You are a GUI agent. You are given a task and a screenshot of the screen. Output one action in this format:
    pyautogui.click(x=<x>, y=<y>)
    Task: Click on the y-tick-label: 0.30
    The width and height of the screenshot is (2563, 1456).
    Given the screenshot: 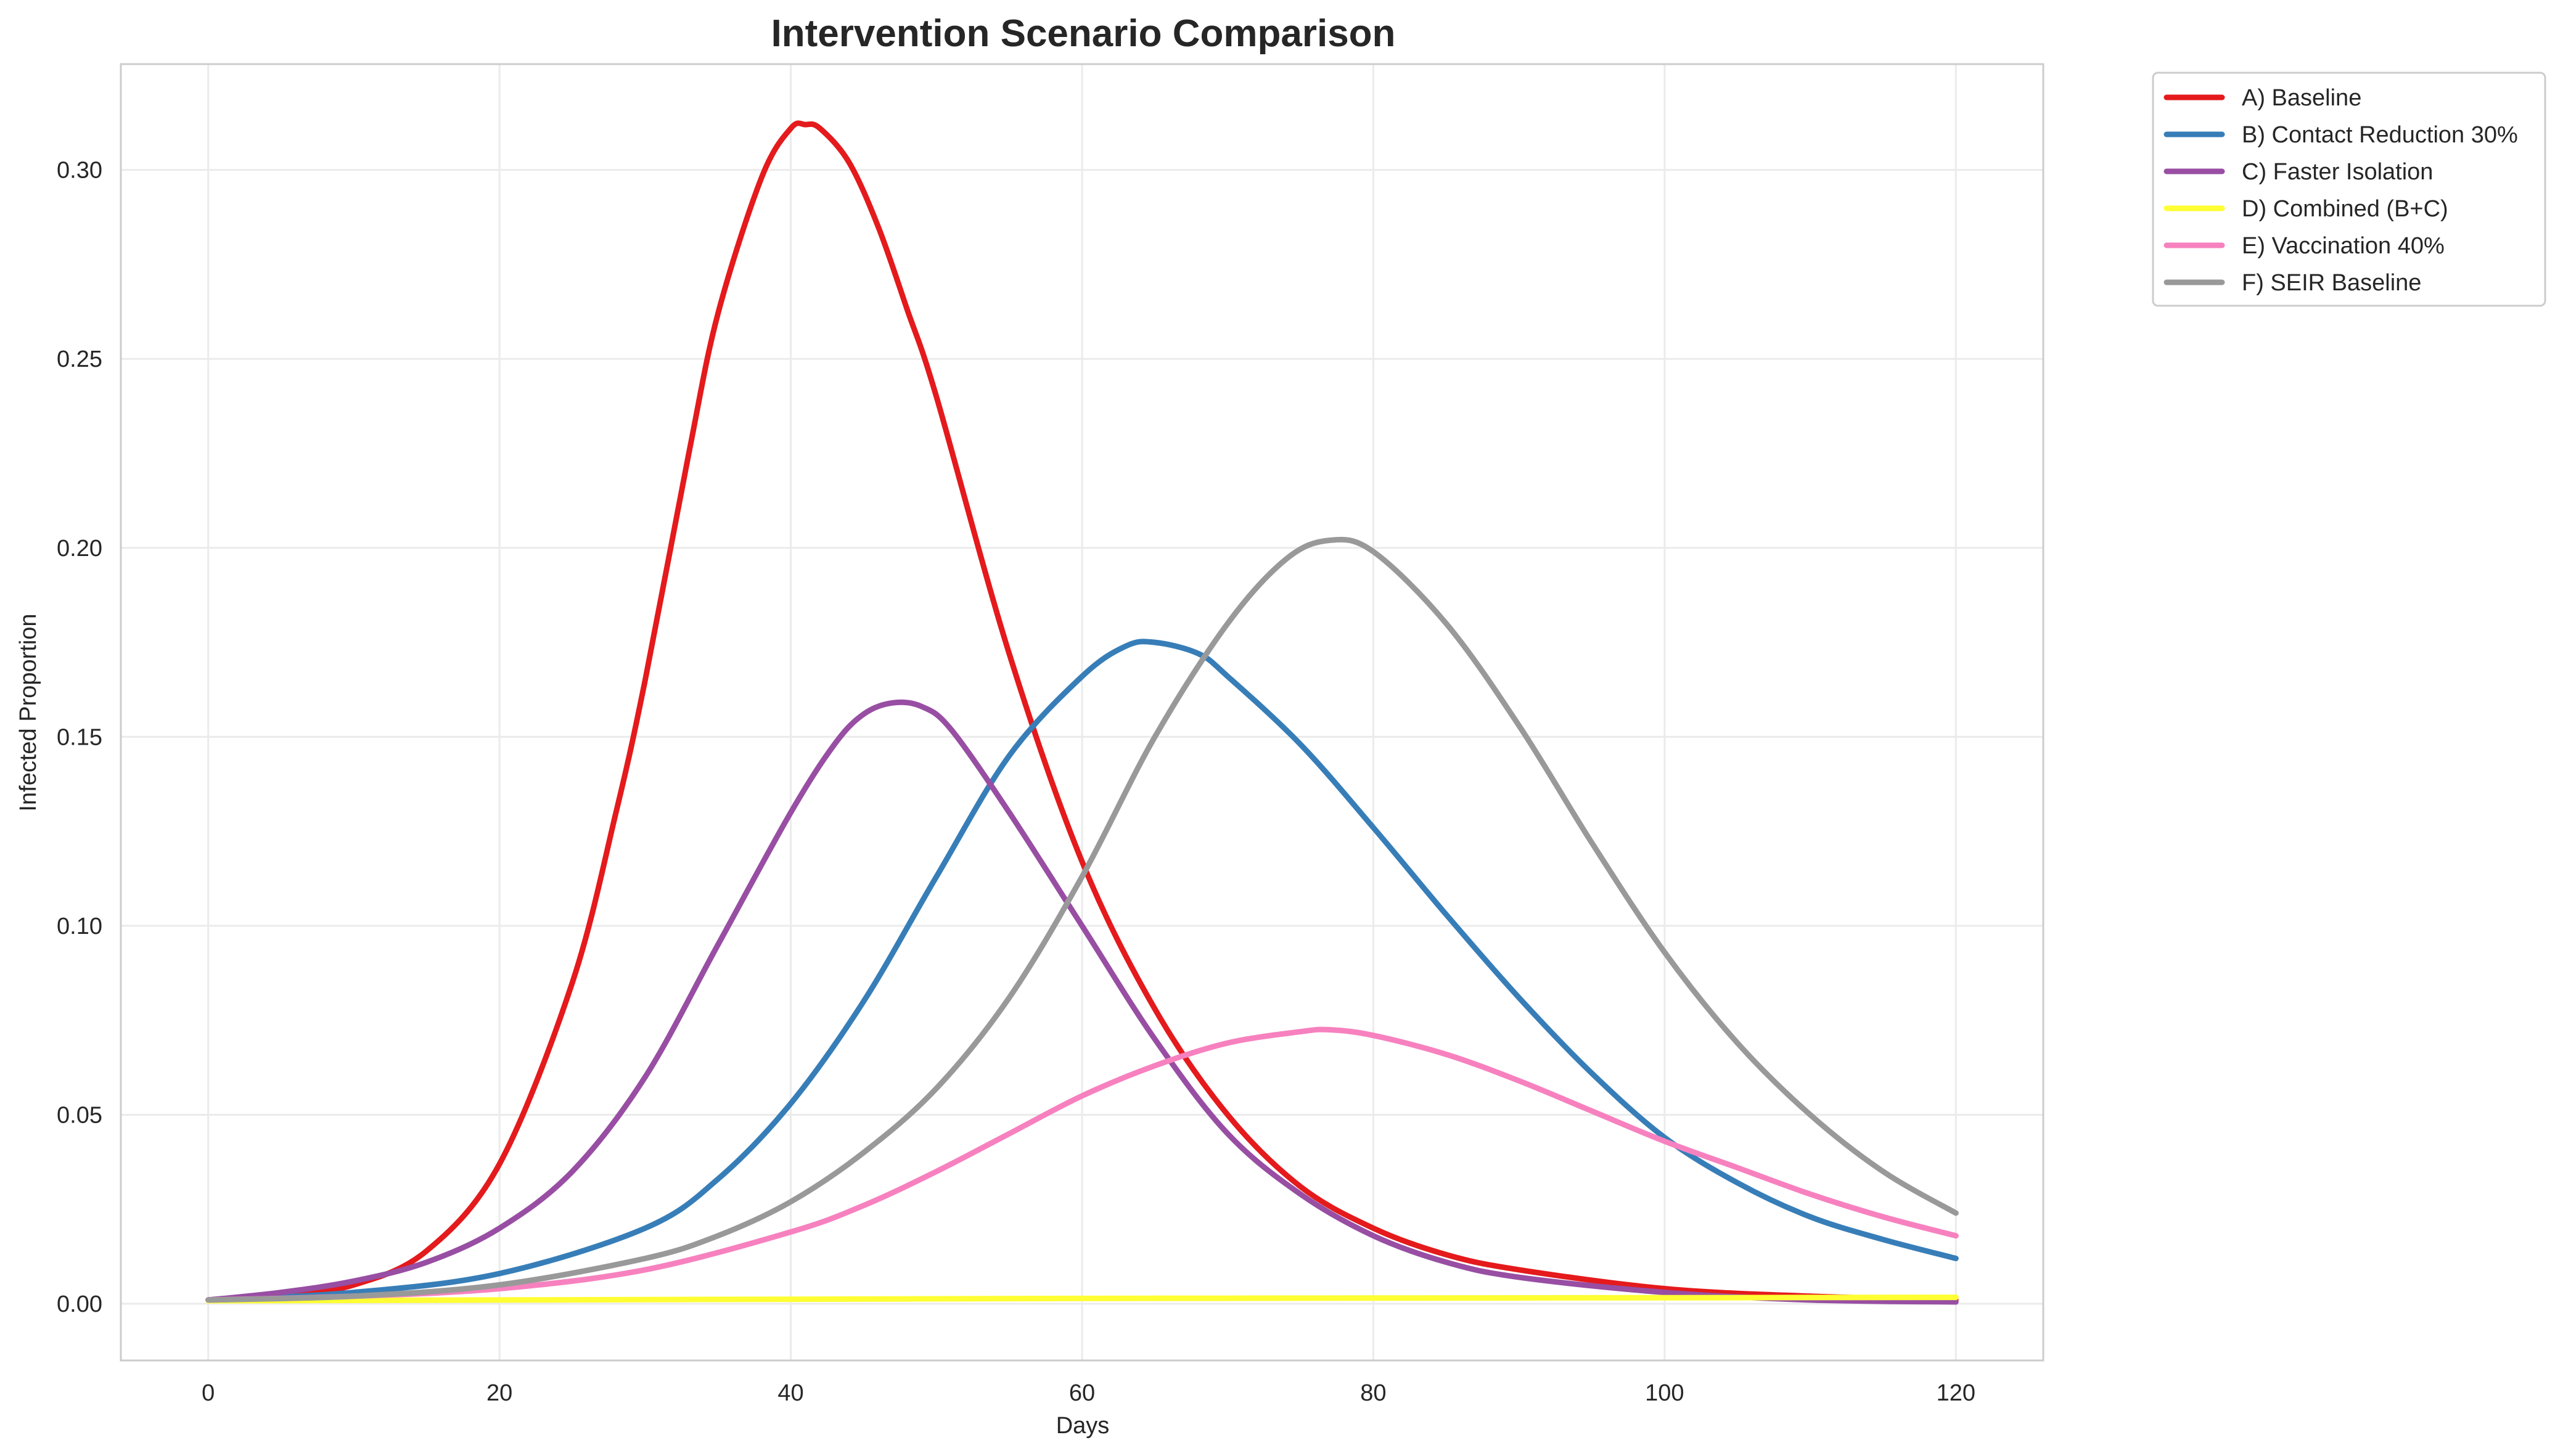 What is the action you would take?
    pyautogui.click(x=79, y=171)
    